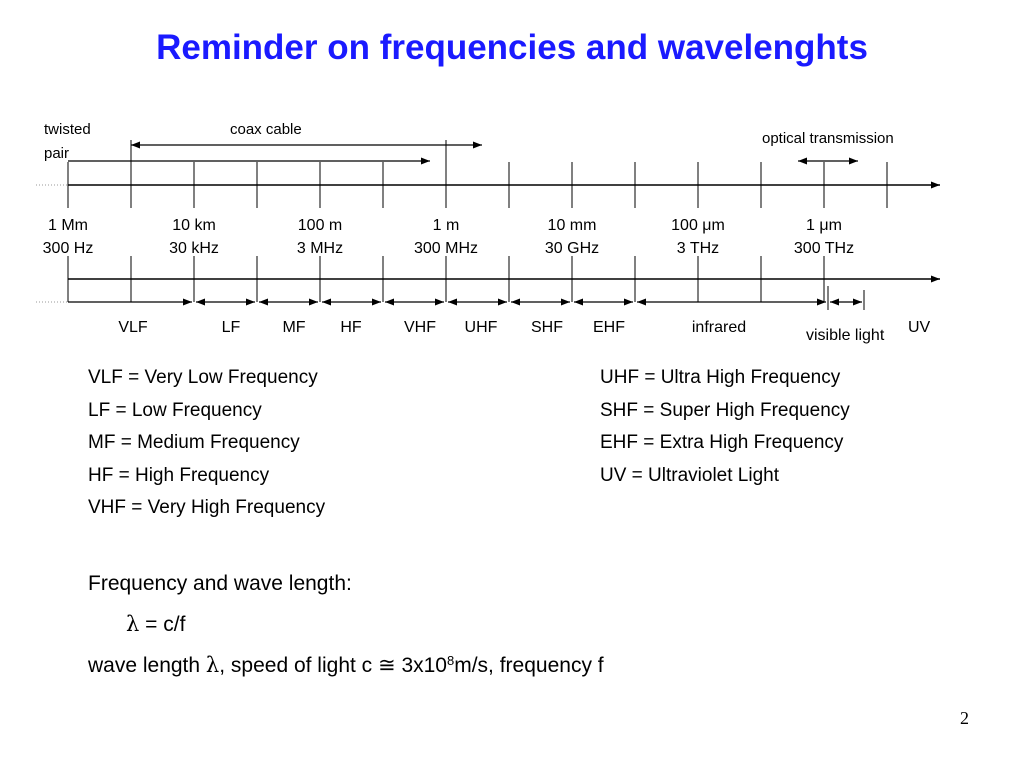 The height and width of the screenshot is (768, 1024). I want to click on band-label: VHF, so click(420, 327).